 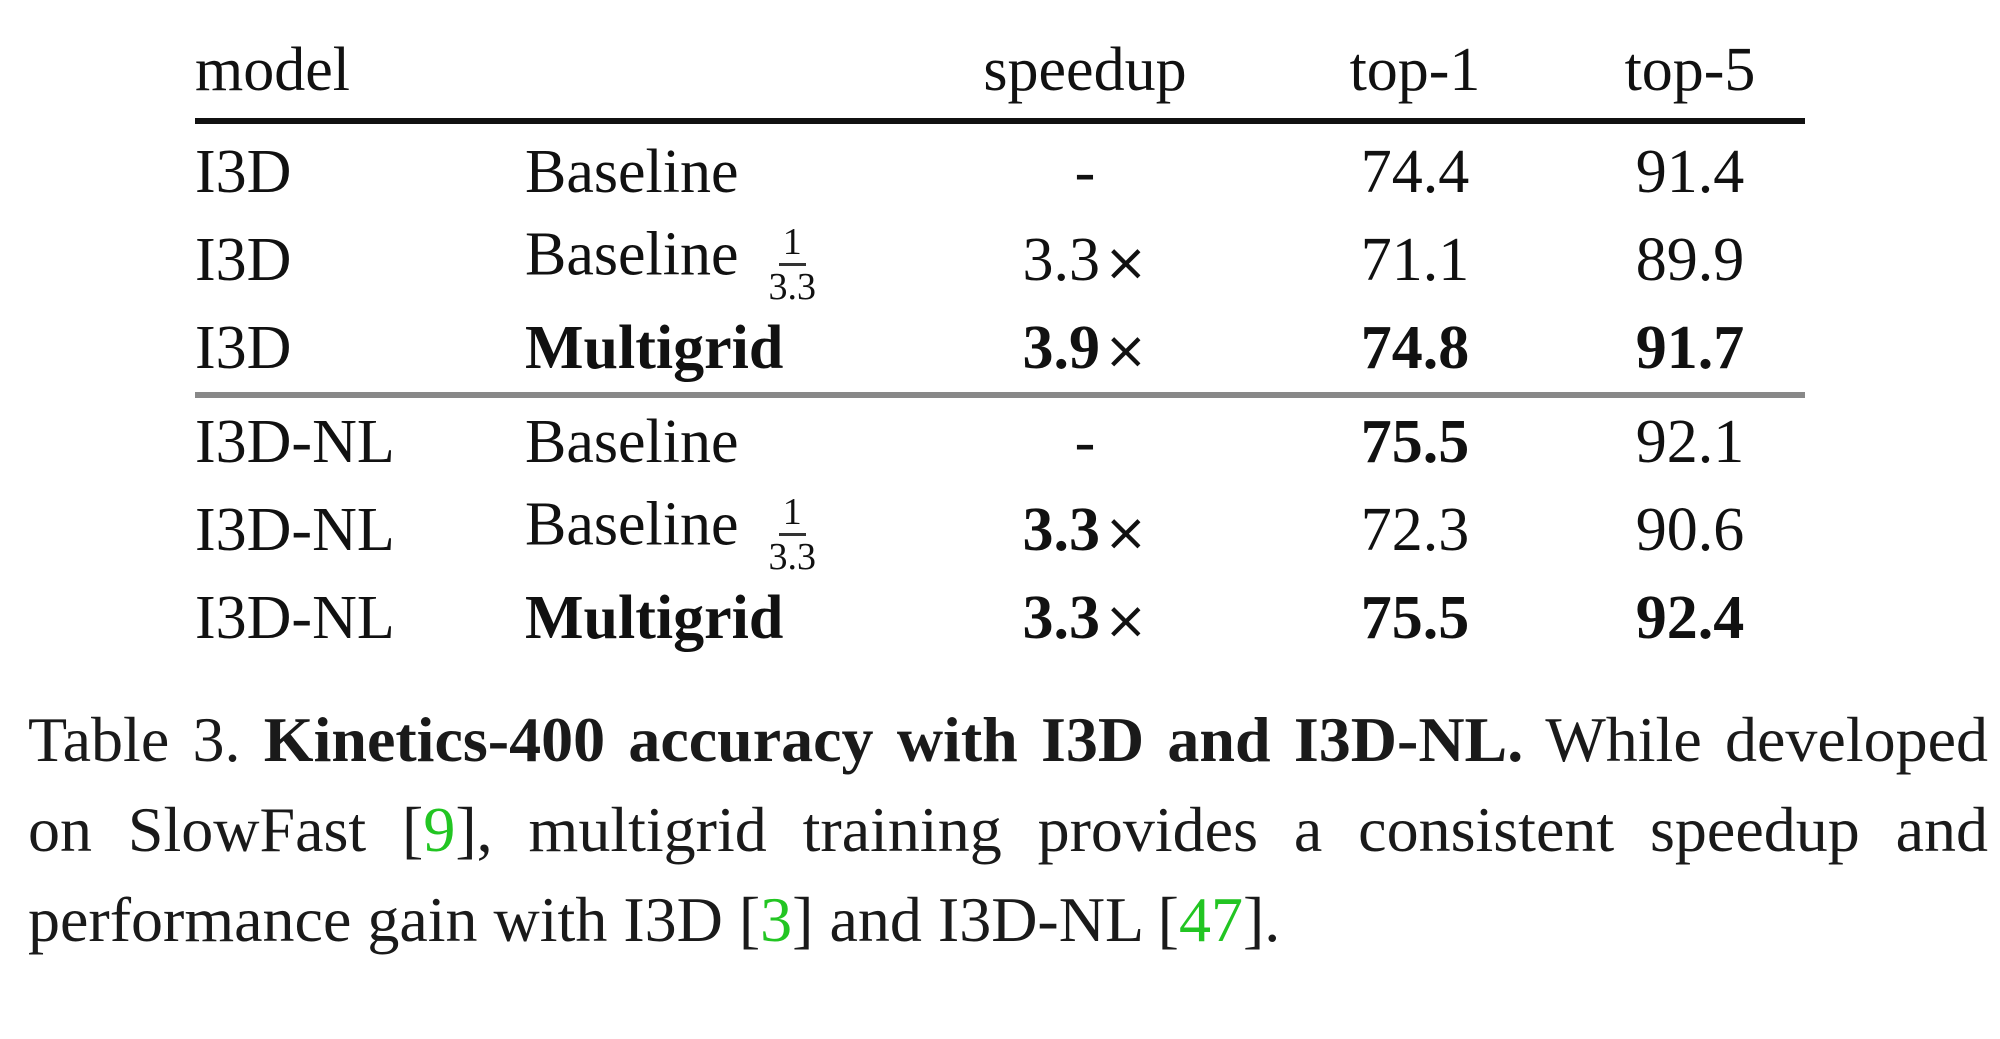 I want to click on table-row: I3D Baseline - 74.4 91.4, so click(x=1000, y=168).